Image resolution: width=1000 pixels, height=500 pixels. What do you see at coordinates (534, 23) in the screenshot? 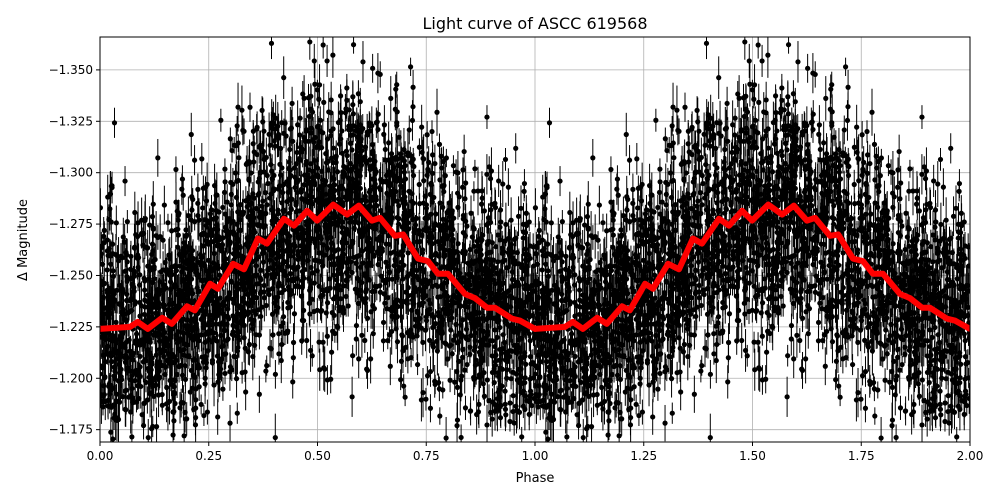
I see `chart-title: Light curve of ASCC 619568` at bounding box center [534, 23].